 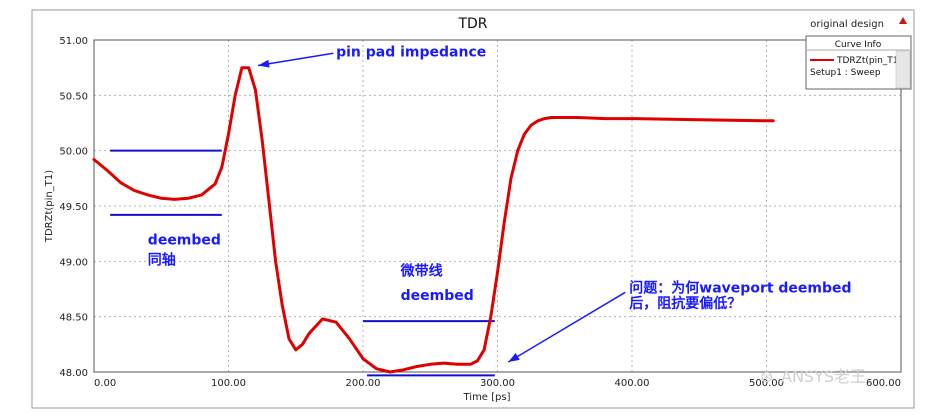 I want to click on x-tick-label: 200.00, so click(x=363, y=383).